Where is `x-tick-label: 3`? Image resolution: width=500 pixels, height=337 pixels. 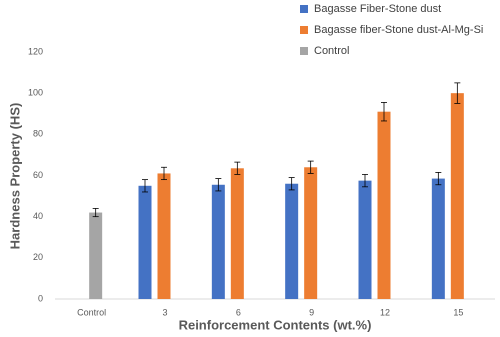
x-tick-label: 3 is located at coordinates (164, 312).